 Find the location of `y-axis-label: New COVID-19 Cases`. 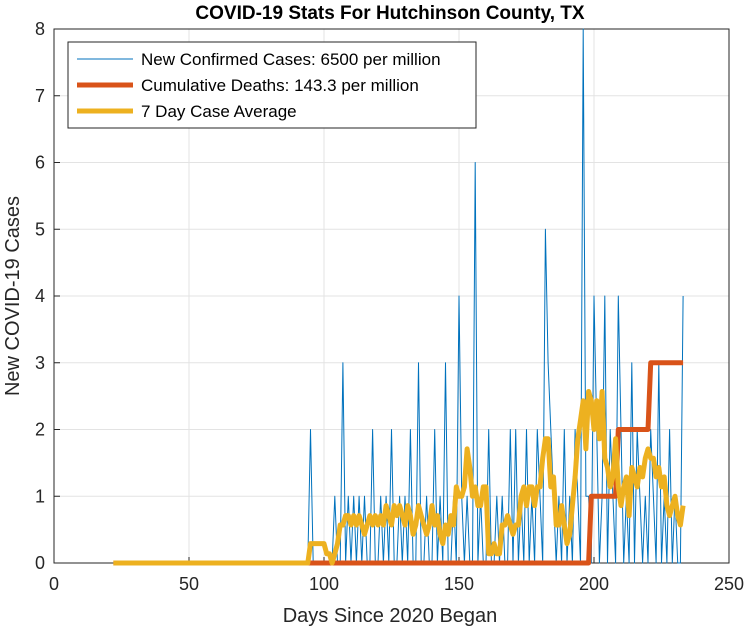

y-axis-label: New COVID-19 Cases is located at coordinates (13, 296).